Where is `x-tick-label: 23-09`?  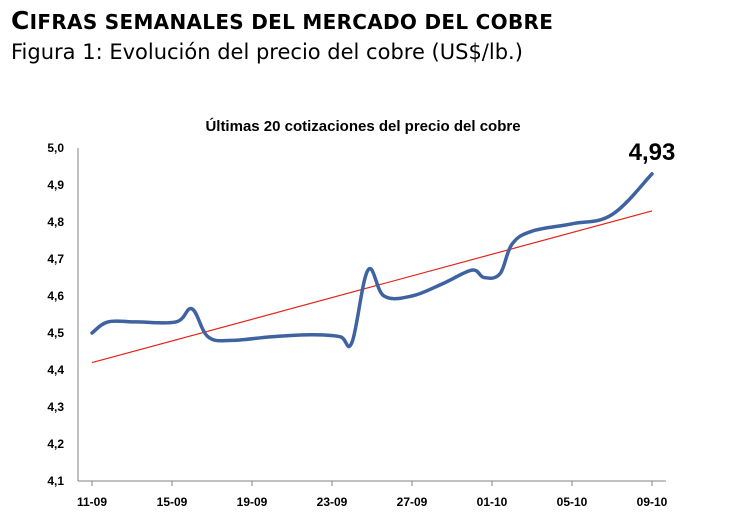 x-tick-label: 23-09 is located at coordinates (332, 502).